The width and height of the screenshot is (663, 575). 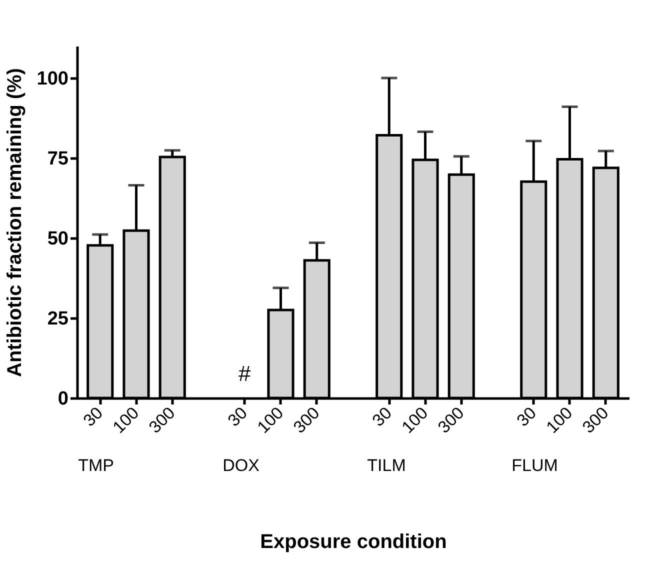 I want to click on text: FLUM, so click(x=535, y=465).